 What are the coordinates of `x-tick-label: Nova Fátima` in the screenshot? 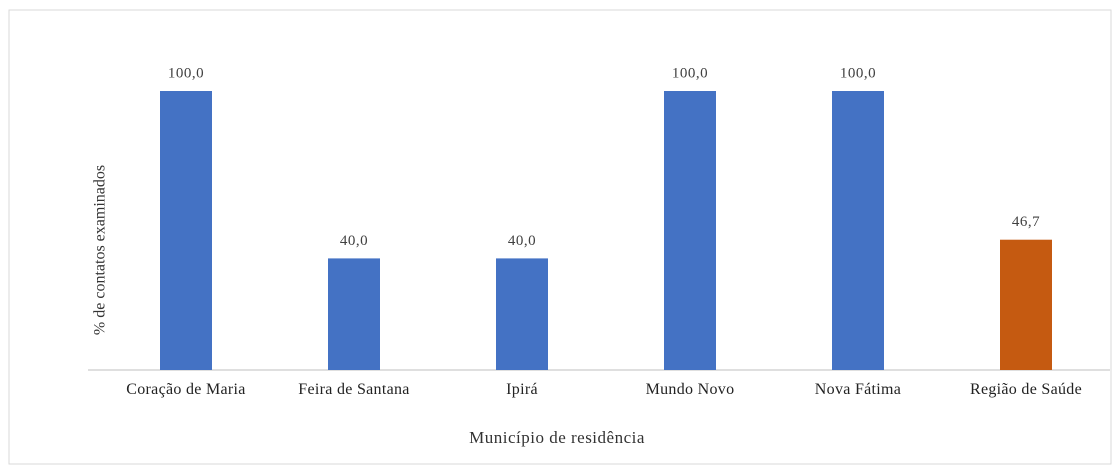 It's located at (858, 389).